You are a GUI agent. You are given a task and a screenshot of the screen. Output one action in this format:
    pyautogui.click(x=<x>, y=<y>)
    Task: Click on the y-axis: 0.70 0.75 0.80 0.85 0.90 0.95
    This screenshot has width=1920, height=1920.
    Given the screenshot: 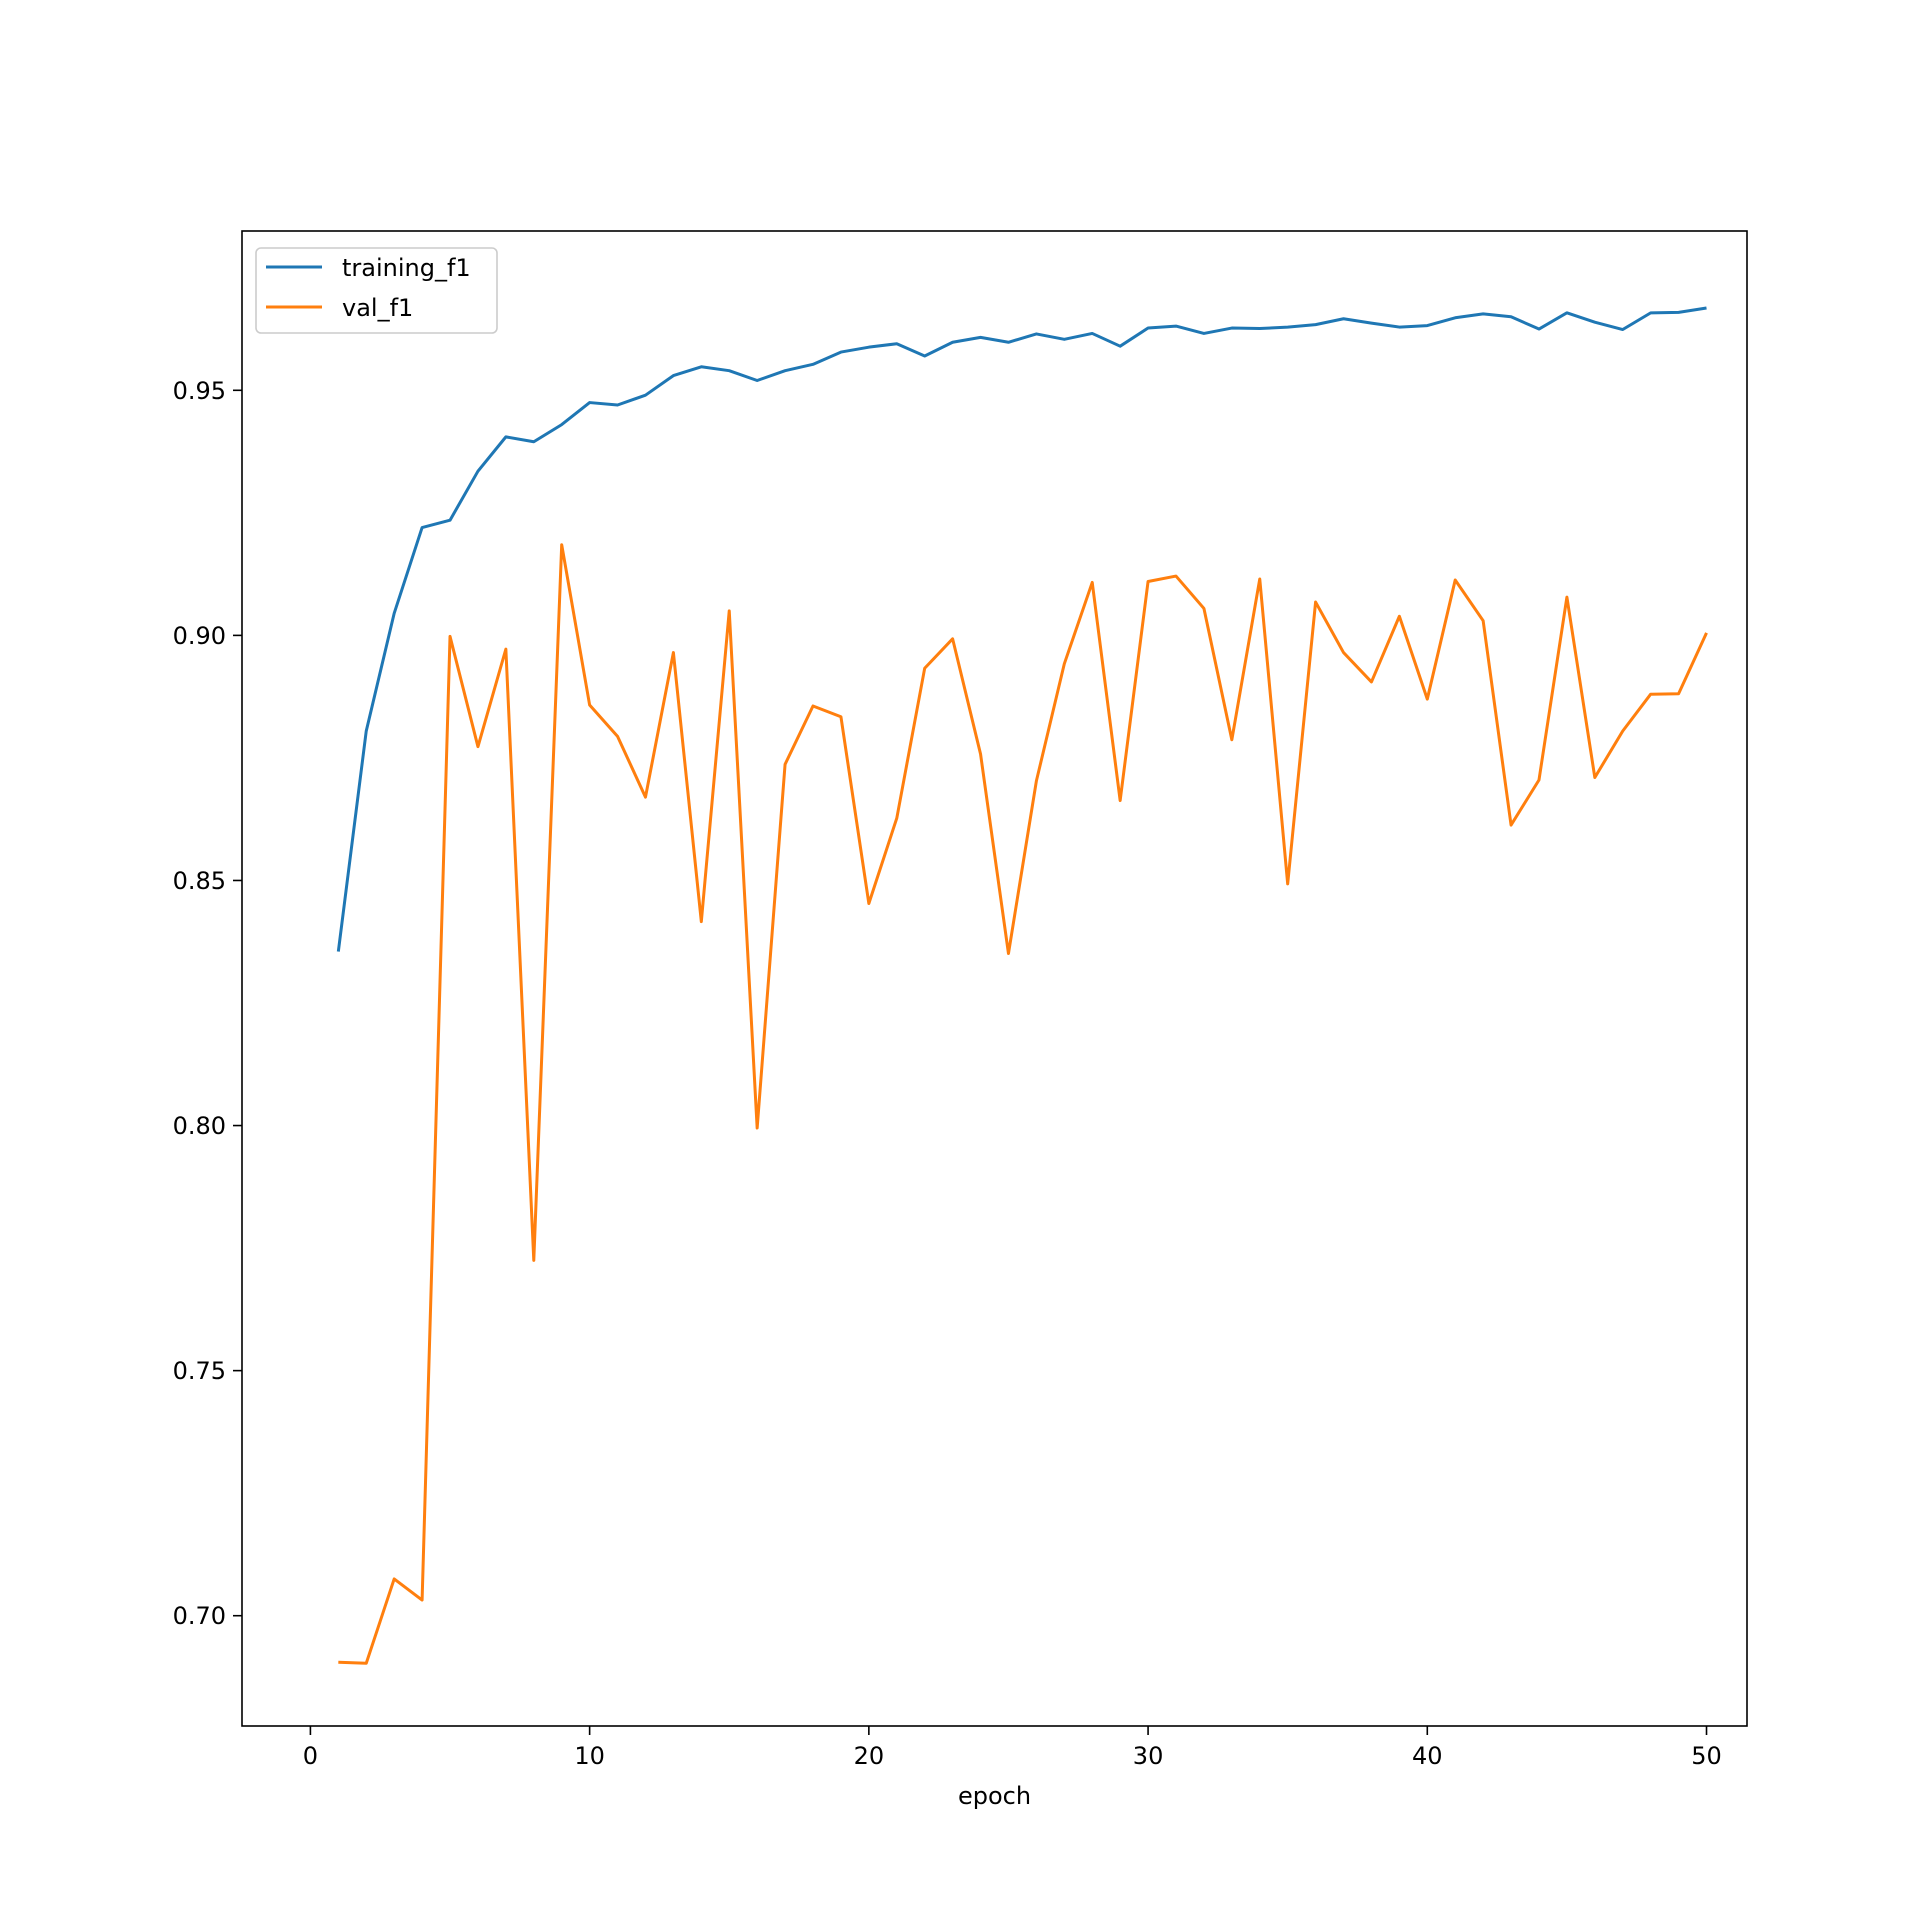 What is the action you would take?
    pyautogui.click(x=207, y=1003)
    